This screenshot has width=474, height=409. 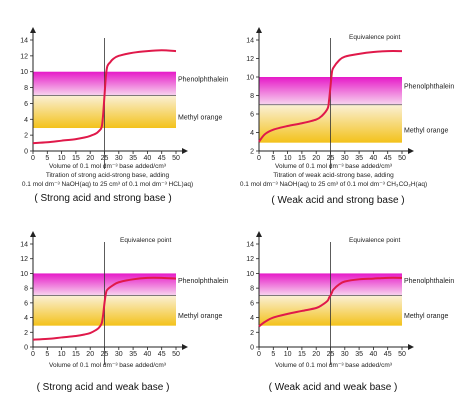 I want to click on chart-subtitle: ( Weak acid and weak base ), so click(x=333, y=387).